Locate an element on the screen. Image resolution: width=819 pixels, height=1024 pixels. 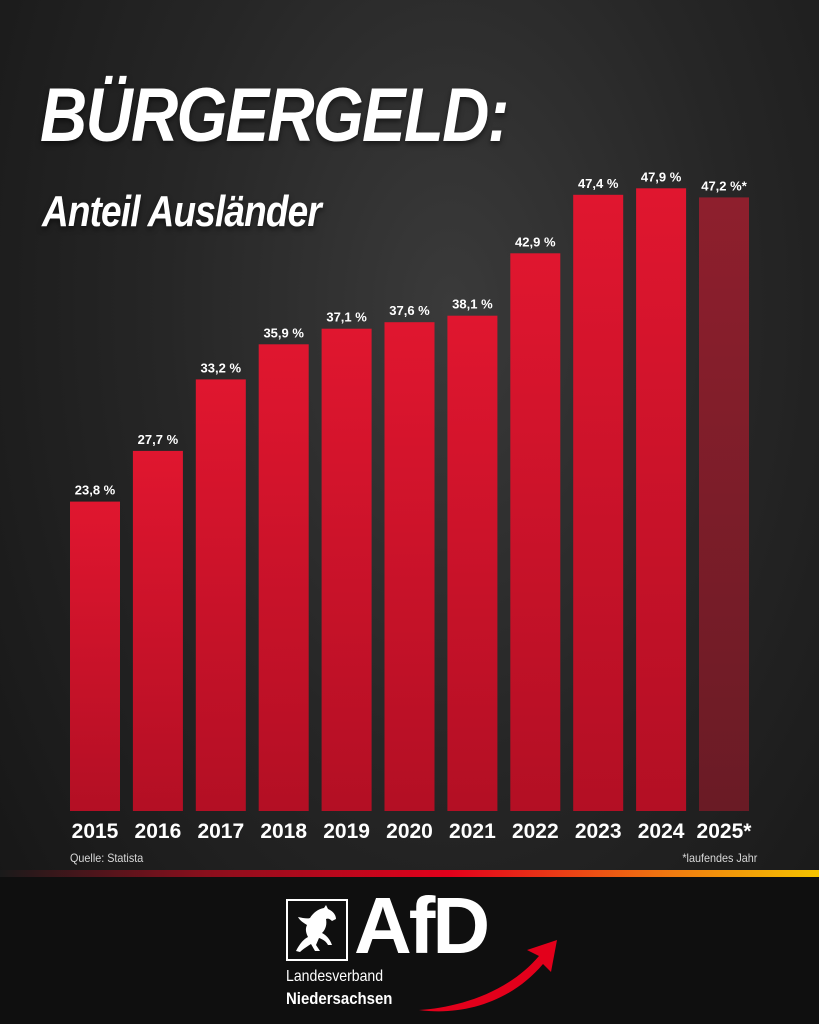
source-note: Quelle: Statista is located at coordinates (107, 858).